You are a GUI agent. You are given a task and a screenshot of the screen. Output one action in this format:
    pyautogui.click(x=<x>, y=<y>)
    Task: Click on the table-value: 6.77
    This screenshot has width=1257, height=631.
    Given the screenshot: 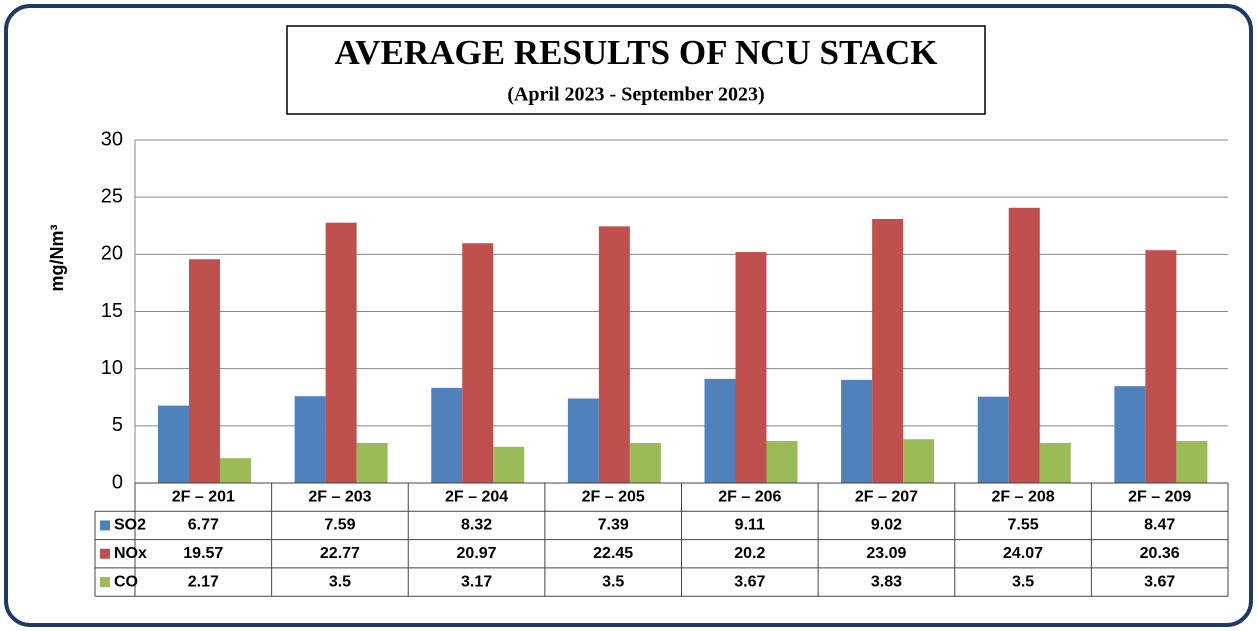 What is the action you would take?
    pyautogui.click(x=203, y=525)
    